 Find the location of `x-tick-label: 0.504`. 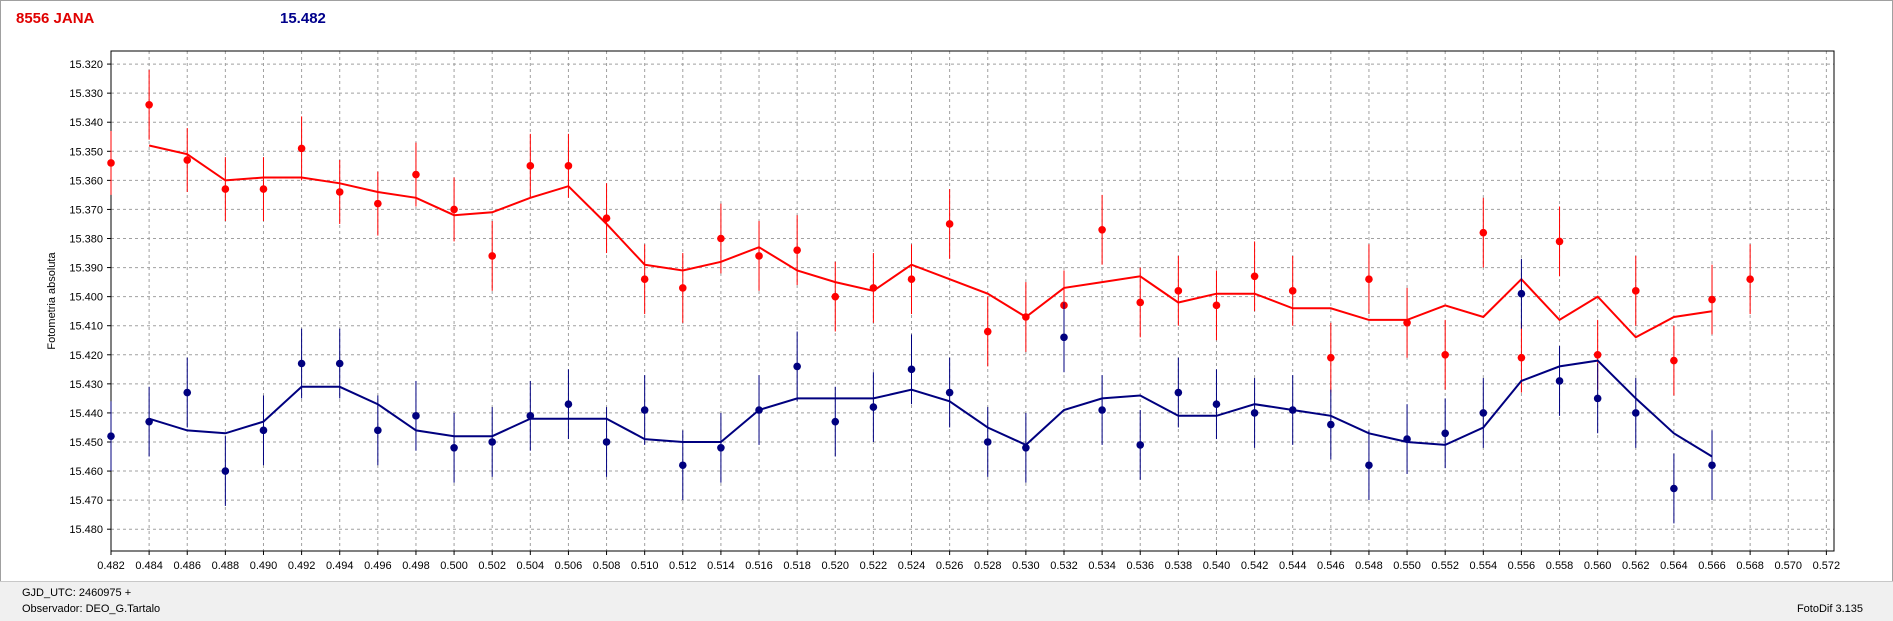

x-tick-label: 0.504 is located at coordinates (531, 566).